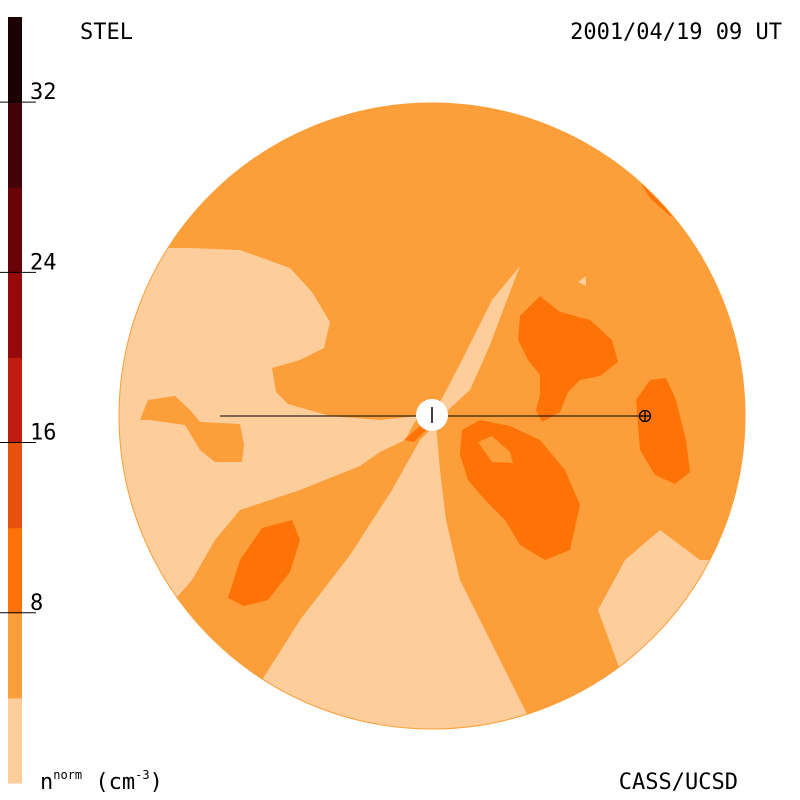 The image size is (800, 800). I want to click on level-8-12-region-far-east, so click(663, 431).